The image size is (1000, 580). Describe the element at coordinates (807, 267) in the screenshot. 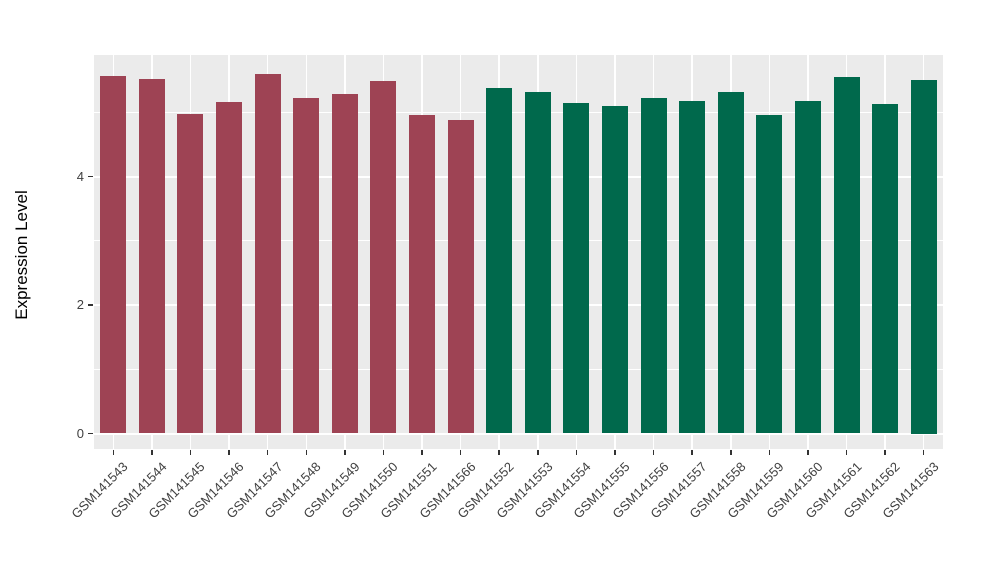

I see `bar-GSM141560` at that location.